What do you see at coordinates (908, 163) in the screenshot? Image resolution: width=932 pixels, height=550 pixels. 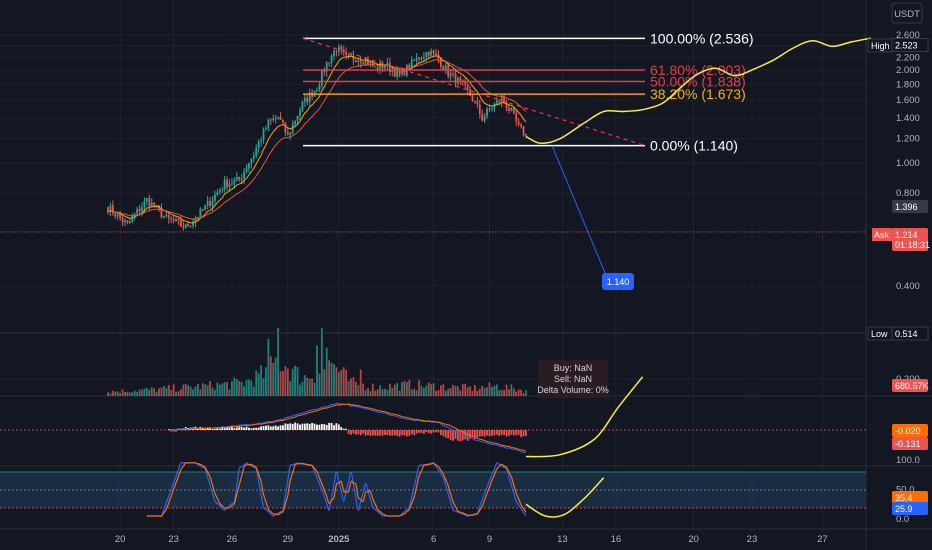 I see `price-tick-label: 1.000` at bounding box center [908, 163].